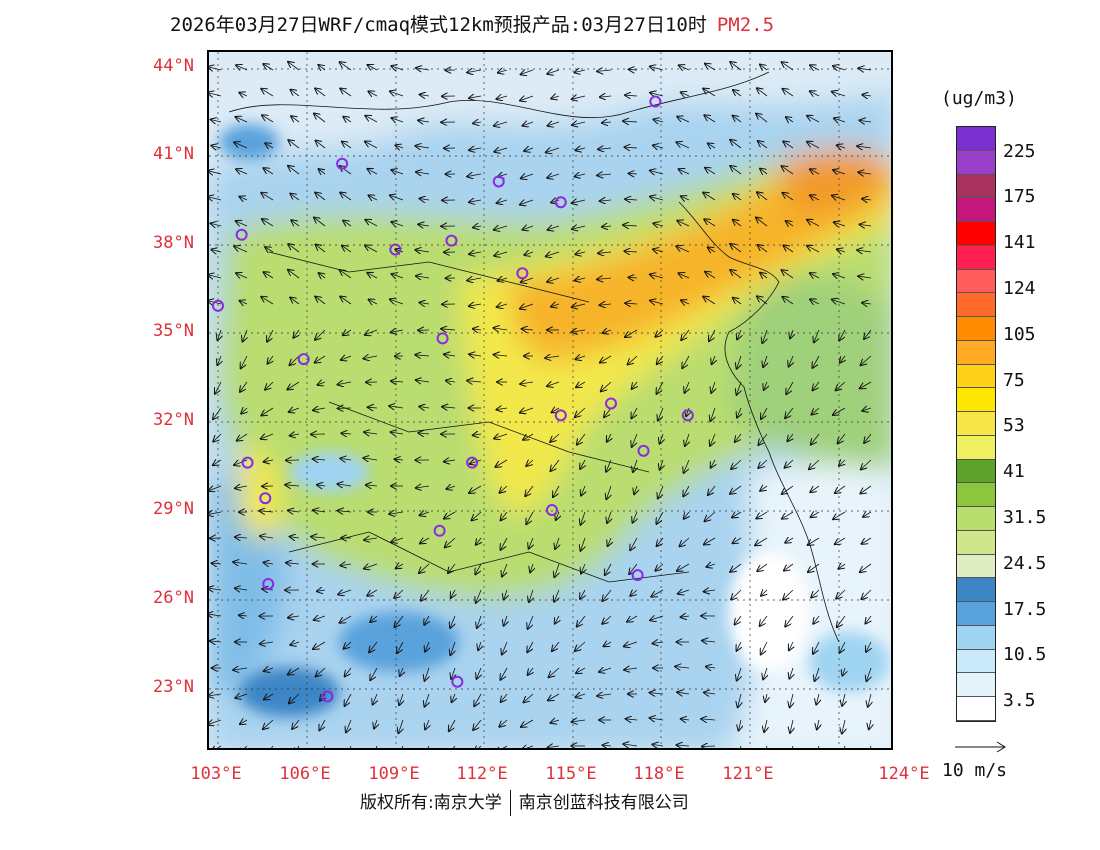 The image size is (1100, 850). I want to click on lat-label-26: 26°N, so click(173, 598).